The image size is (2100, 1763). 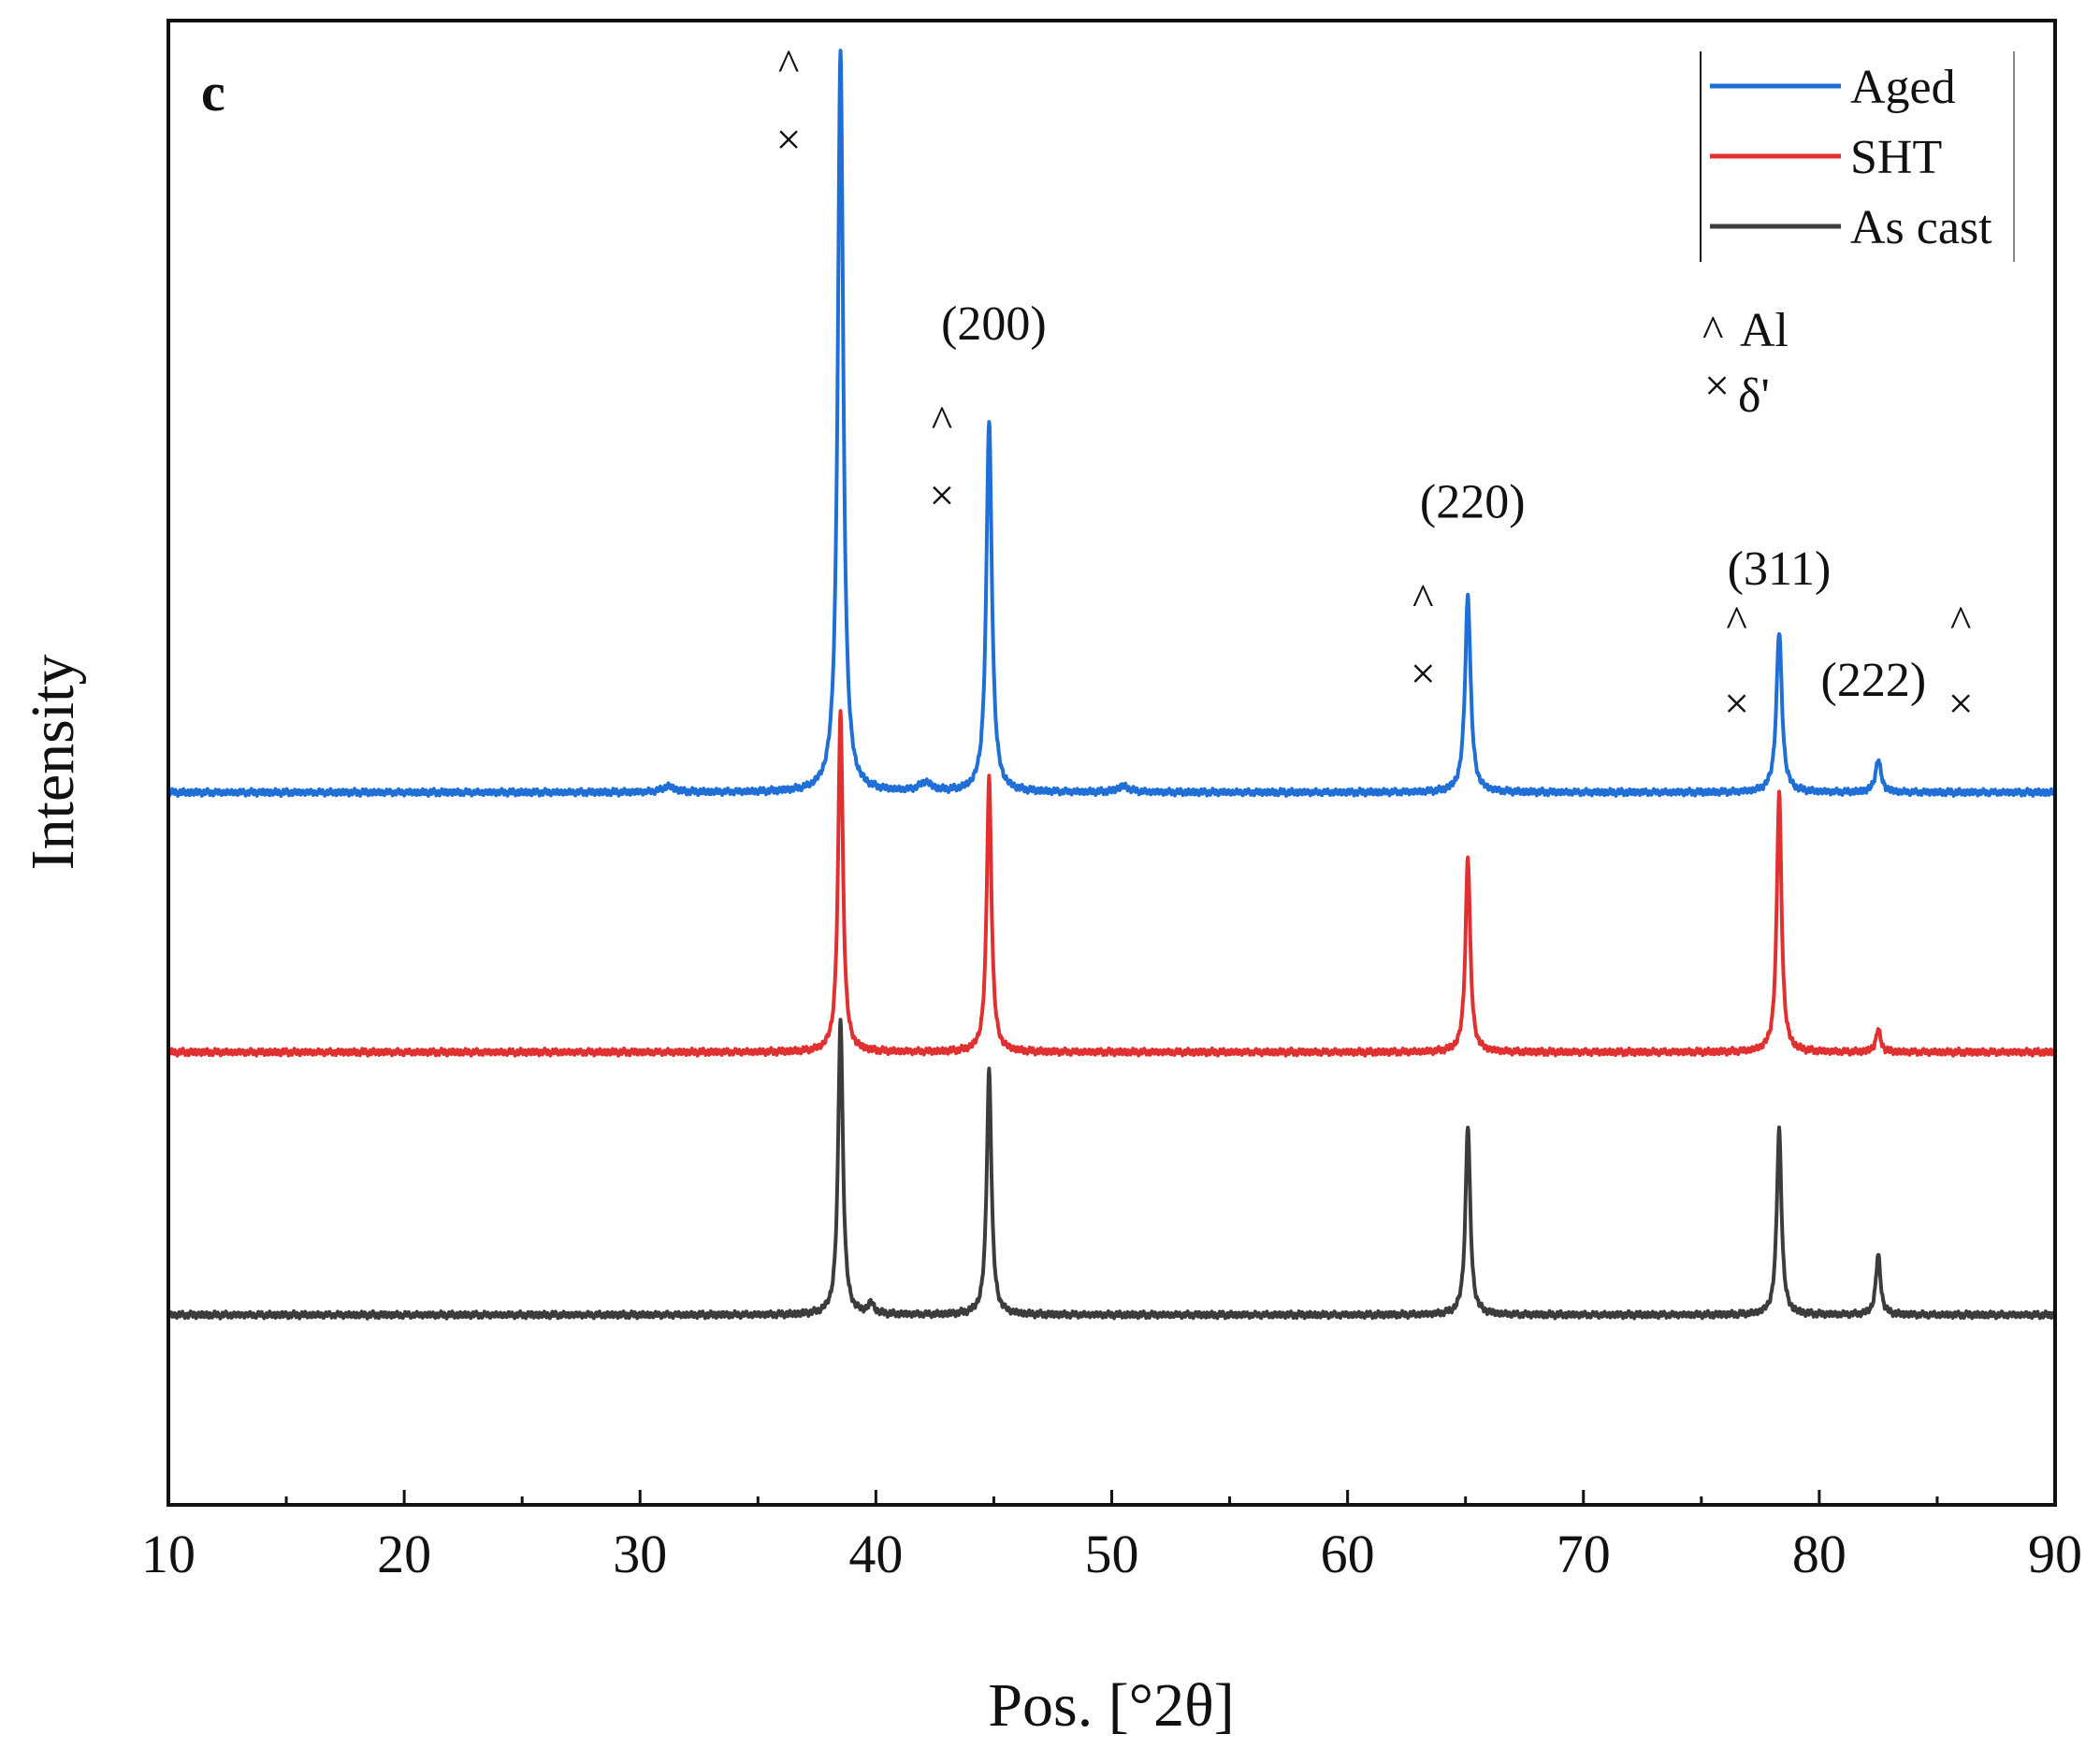 What do you see at coordinates (1903, 87) in the screenshot?
I see `legend-label-aged: Aged` at bounding box center [1903, 87].